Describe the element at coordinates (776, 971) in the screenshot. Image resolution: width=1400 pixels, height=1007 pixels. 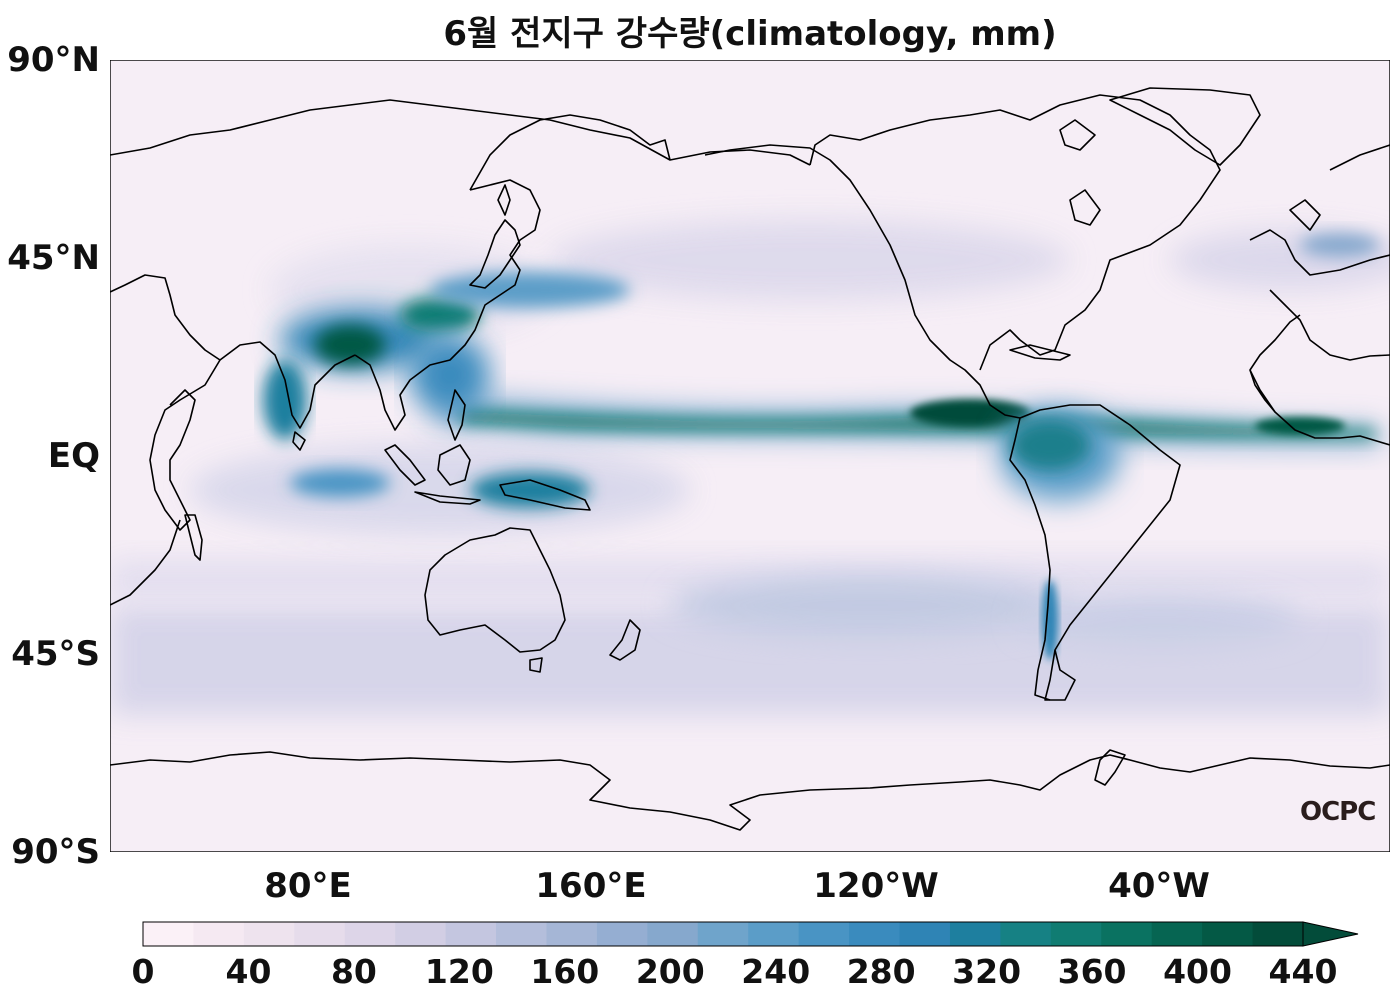
I see `colorbar-tick-label: 240` at that location.